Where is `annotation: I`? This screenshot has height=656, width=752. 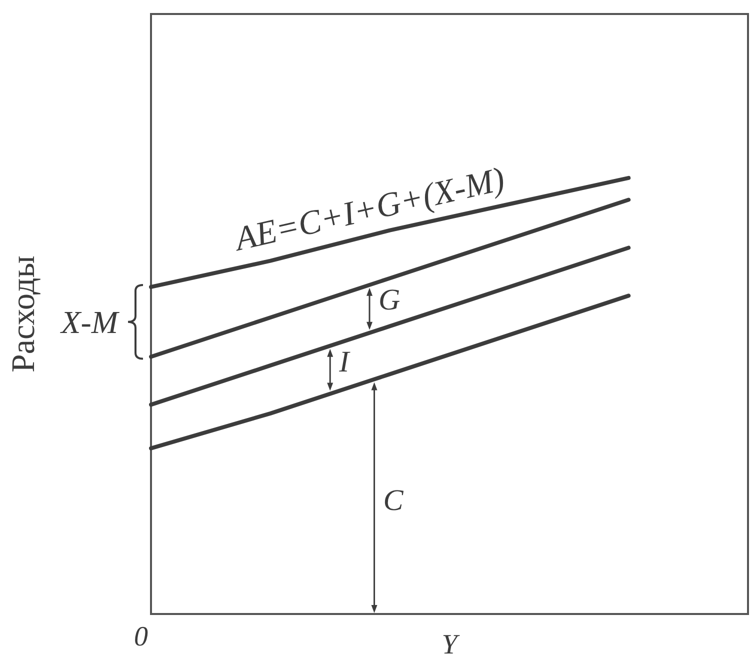
annotation: I is located at coordinates (345, 361).